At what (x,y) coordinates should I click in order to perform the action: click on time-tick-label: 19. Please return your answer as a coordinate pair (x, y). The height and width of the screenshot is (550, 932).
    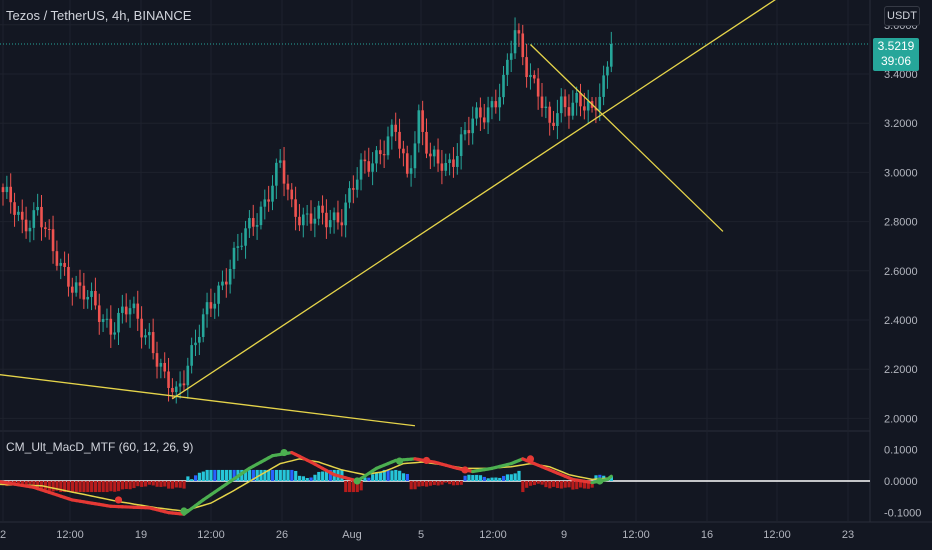
    Looking at the image, I should click on (141, 535).